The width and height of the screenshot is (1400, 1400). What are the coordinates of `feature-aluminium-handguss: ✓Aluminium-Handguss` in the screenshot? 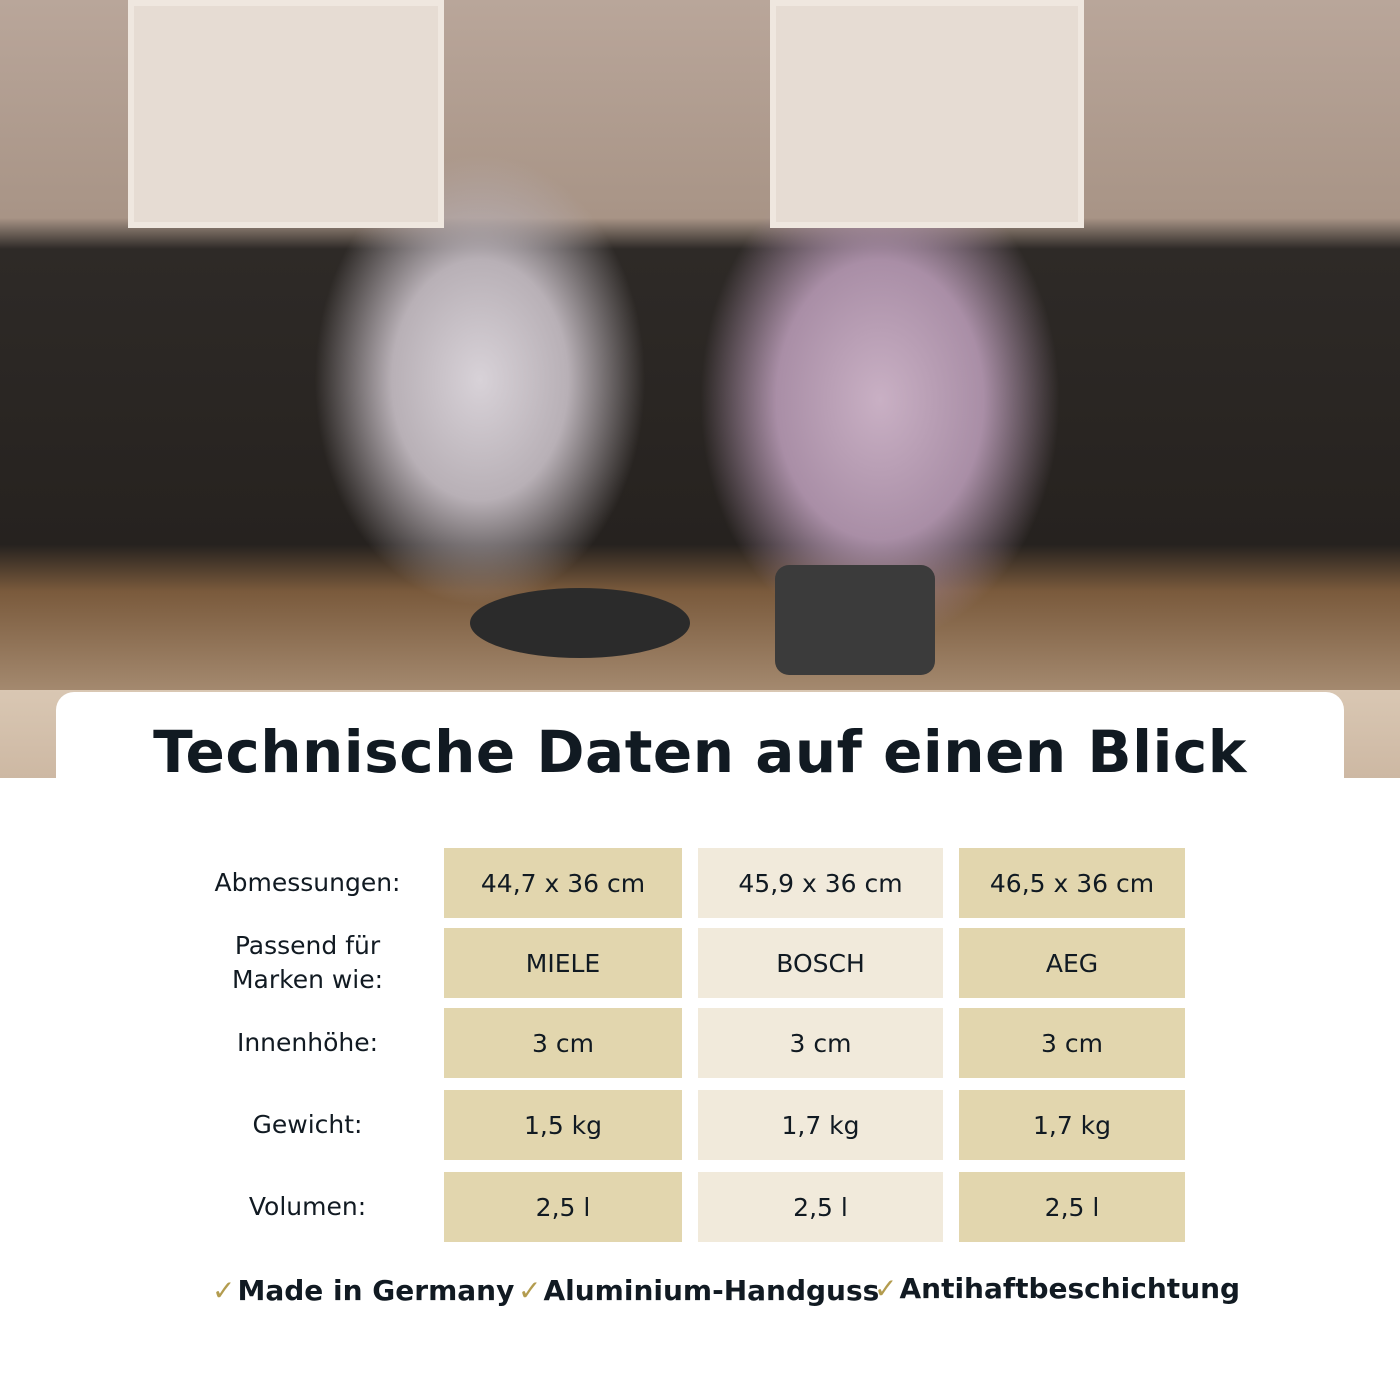 It's located at (698, 1290).